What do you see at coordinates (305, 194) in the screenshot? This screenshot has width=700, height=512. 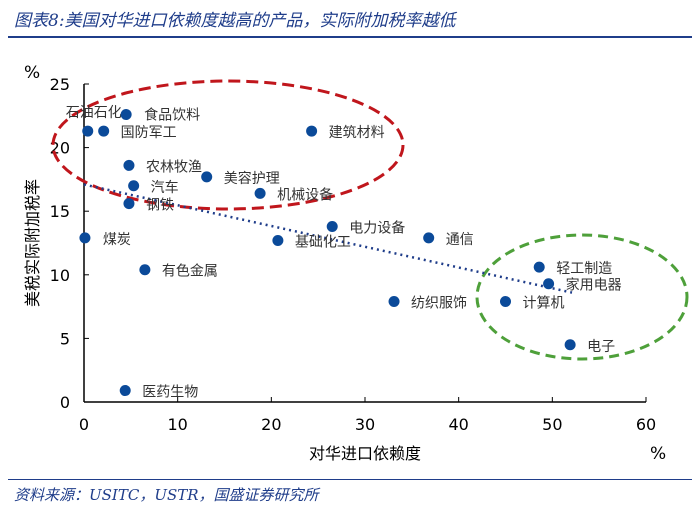 I see `point-label: 机械设备` at bounding box center [305, 194].